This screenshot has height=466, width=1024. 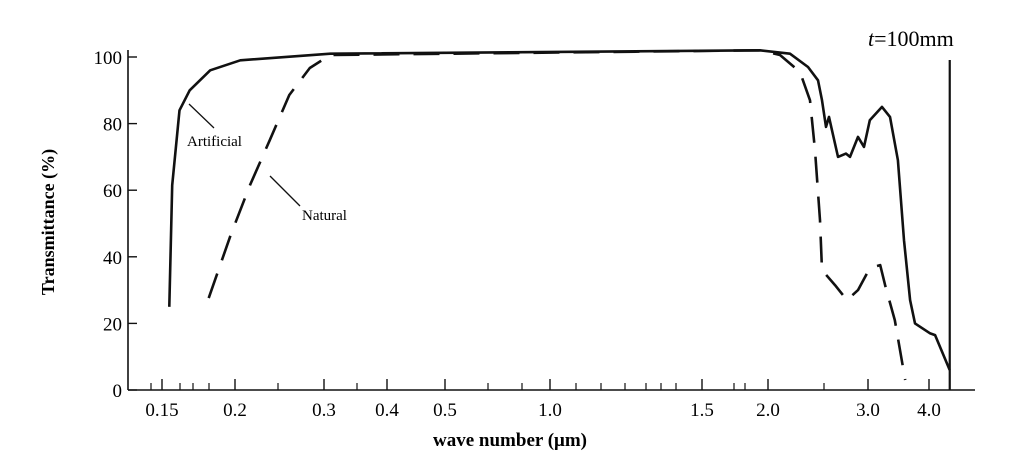 What do you see at coordinates (387, 410) in the screenshot?
I see `x-tick-label: 0.4` at bounding box center [387, 410].